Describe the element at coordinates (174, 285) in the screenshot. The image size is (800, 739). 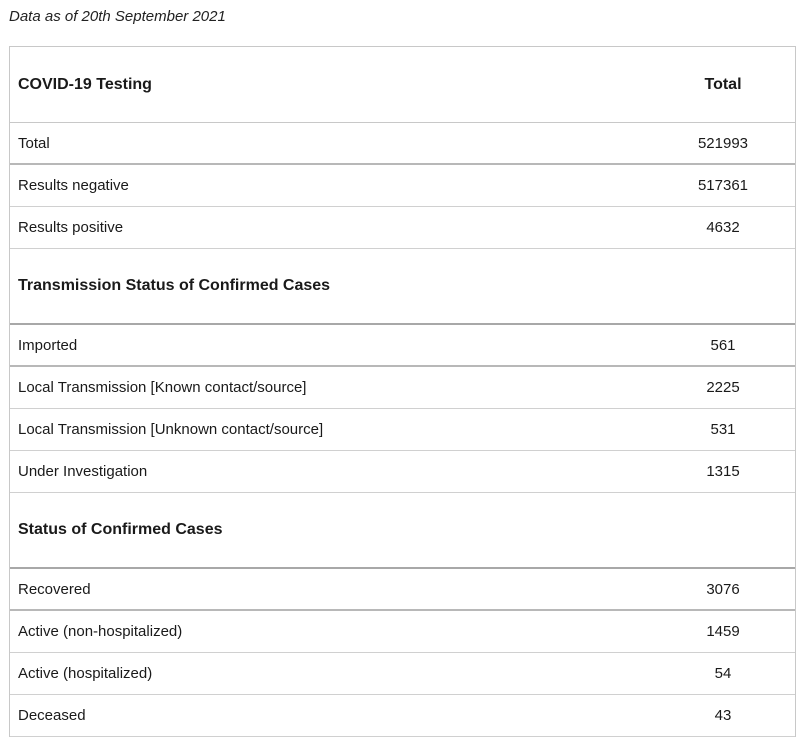
I see `section-title: Transmission Status of Confirmed Cases` at that location.